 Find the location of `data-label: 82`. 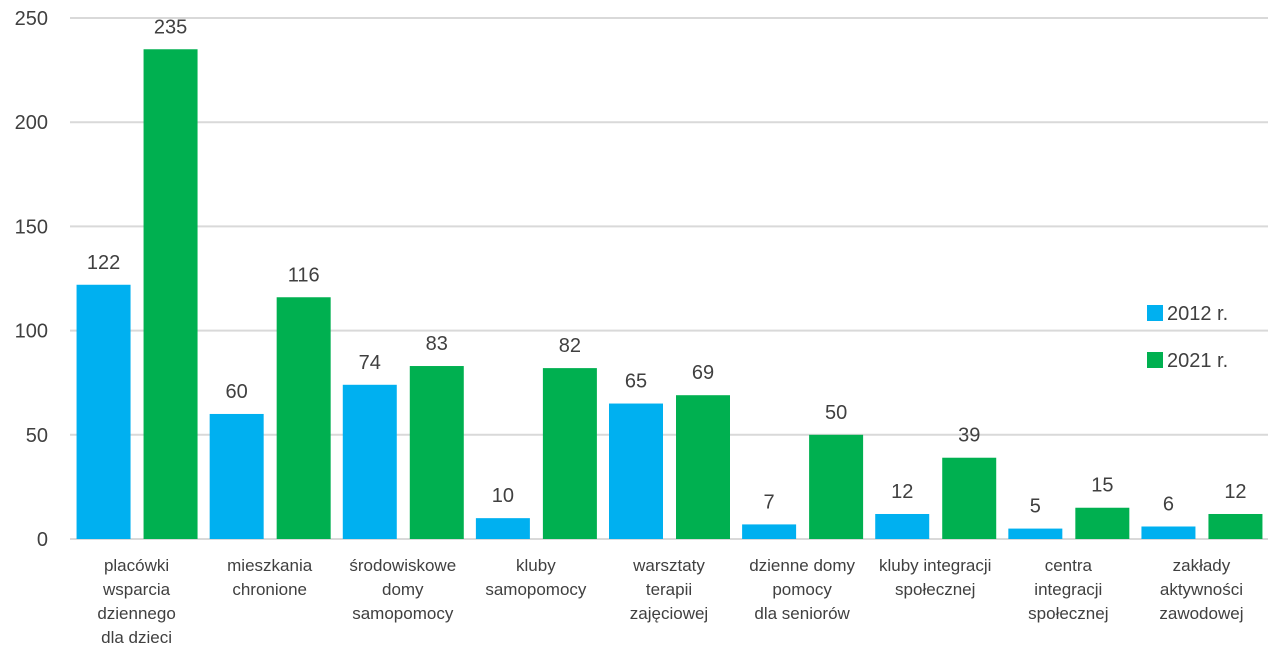

data-label: 82 is located at coordinates (570, 346).